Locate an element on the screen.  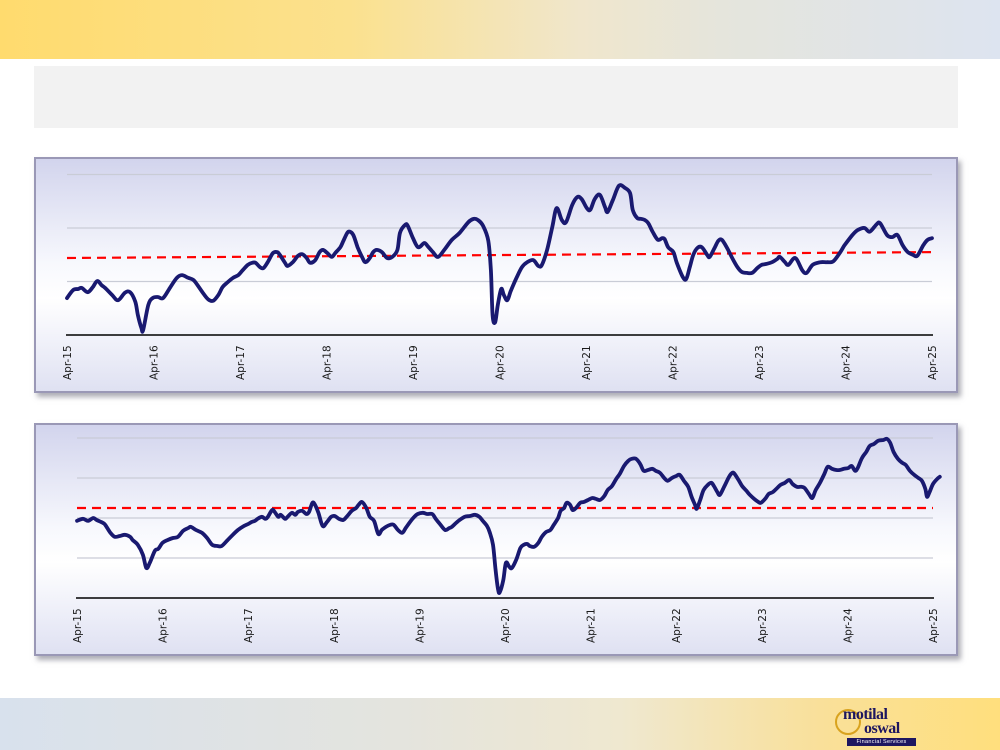
logo-tagline: Financial Services is located at coordinates (881, 742).